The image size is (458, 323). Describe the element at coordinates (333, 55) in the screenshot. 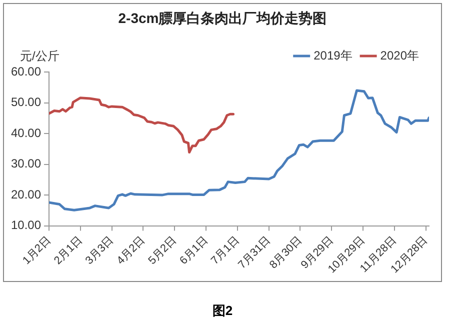

I see `legend-label: 2019年` at that location.